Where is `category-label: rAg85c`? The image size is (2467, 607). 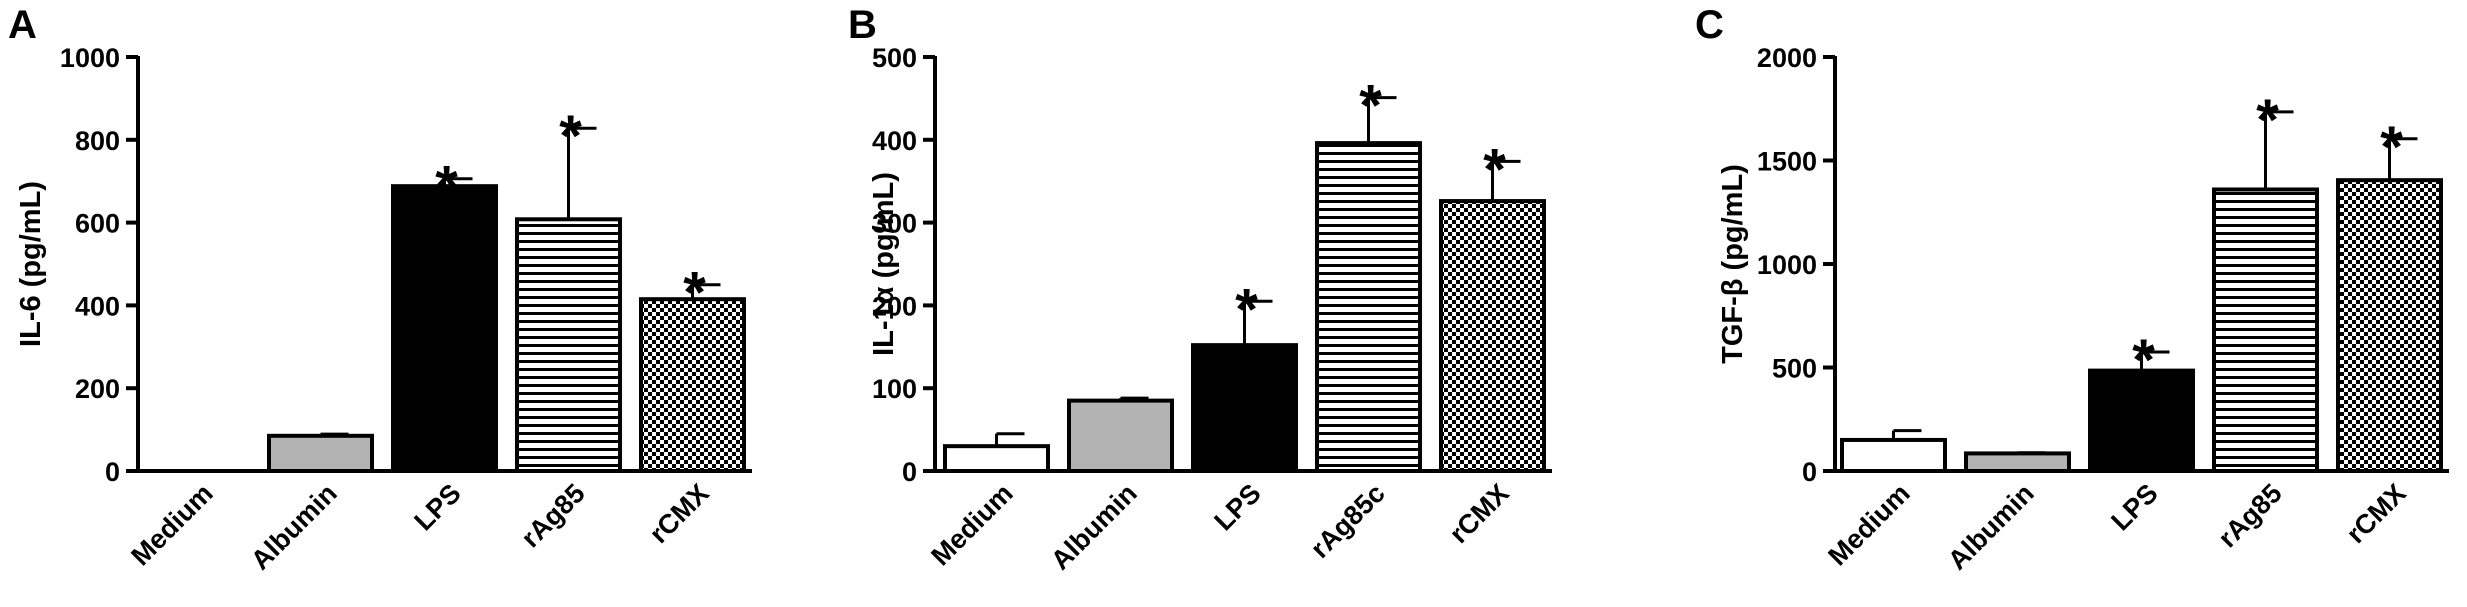
category-label: rAg85c is located at coordinates (1348, 521).